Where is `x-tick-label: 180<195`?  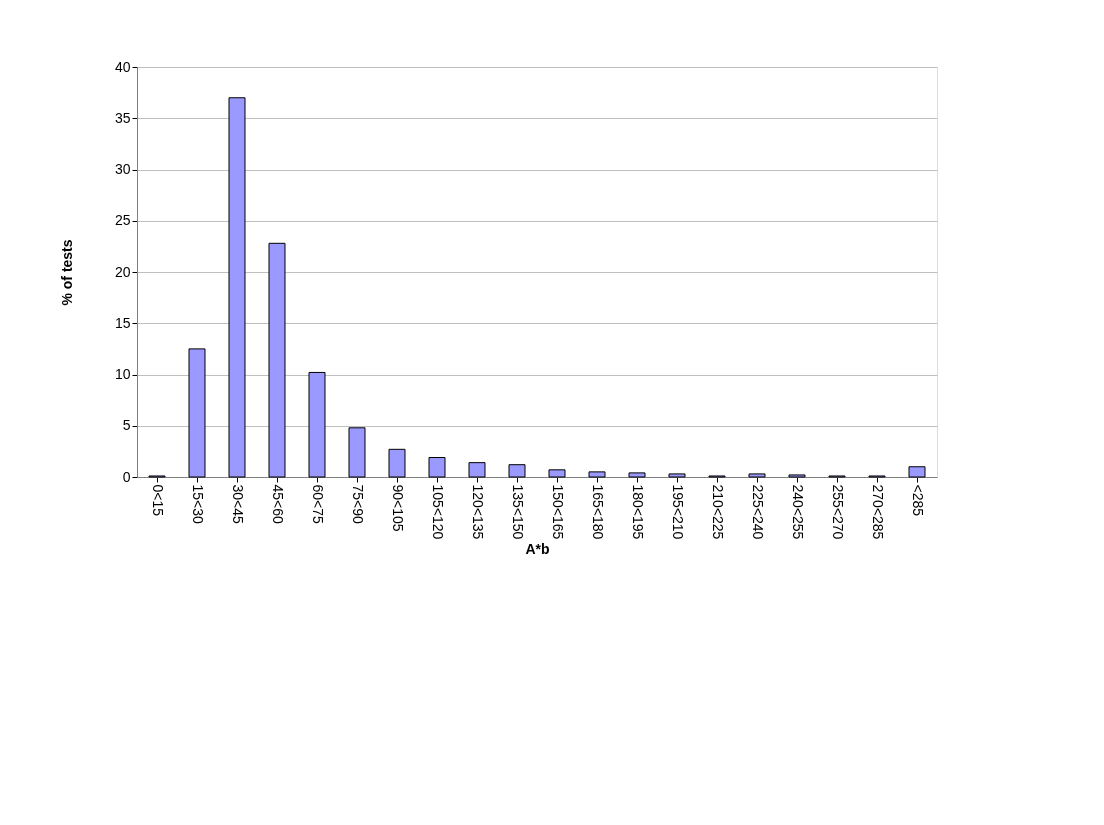
x-tick-label: 180<195 is located at coordinates (638, 512).